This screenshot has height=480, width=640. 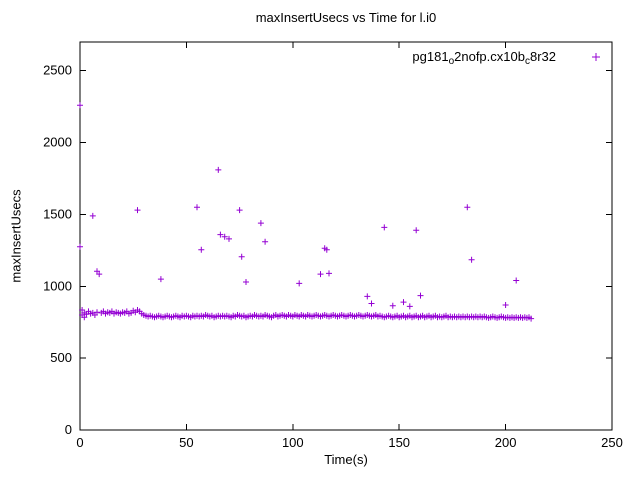 What do you see at coordinates (399, 442) in the screenshot?
I see `x-tick-label: 150` at bounding box center [399, 442].